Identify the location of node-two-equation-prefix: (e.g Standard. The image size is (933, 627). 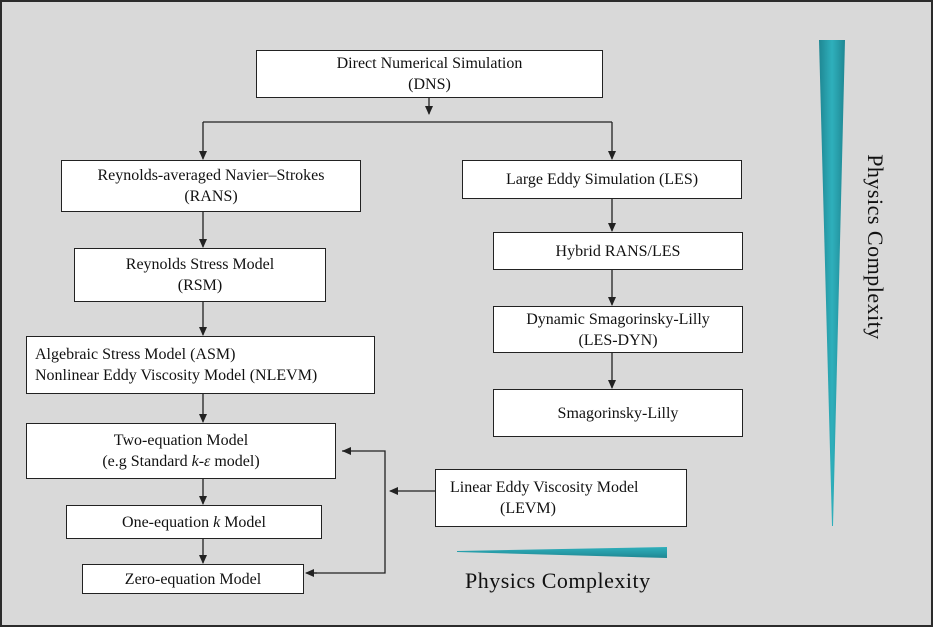
(147, 461).